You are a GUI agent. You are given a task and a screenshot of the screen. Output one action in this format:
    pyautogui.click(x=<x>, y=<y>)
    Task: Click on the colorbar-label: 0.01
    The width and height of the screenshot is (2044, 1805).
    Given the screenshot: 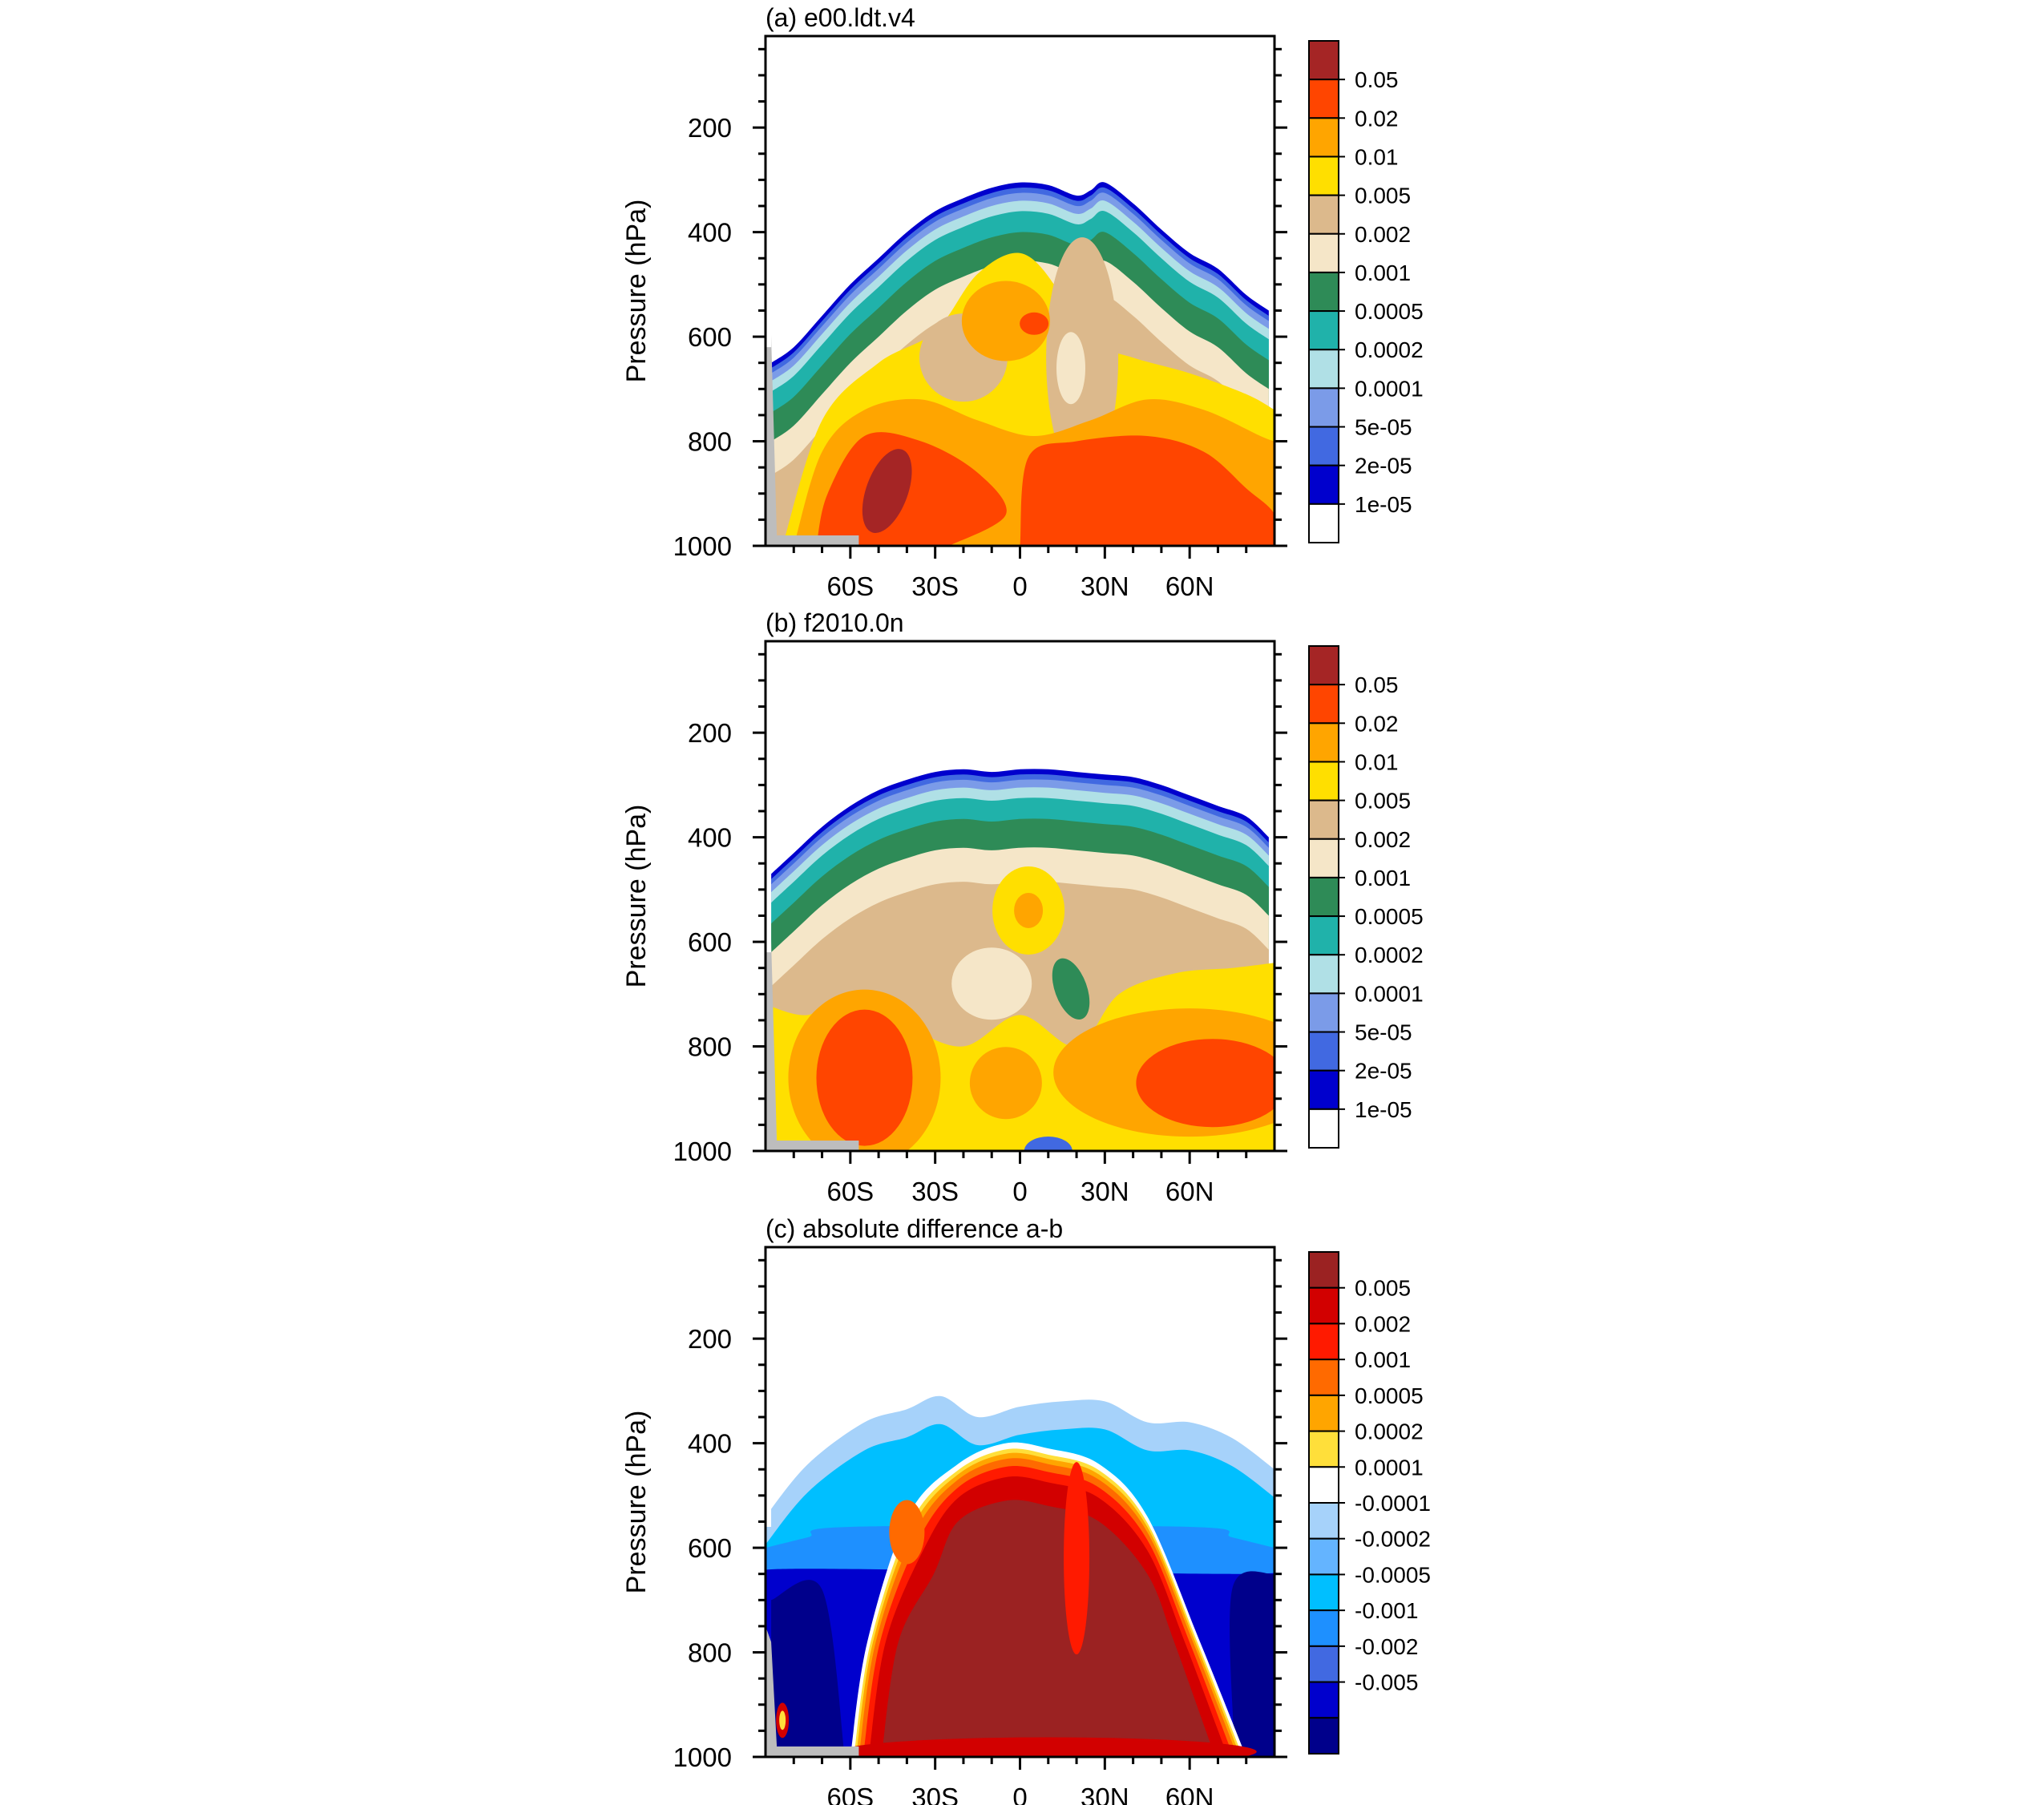 What is the action you would take?
    pyautogui.click(x=1377, y=761)
    